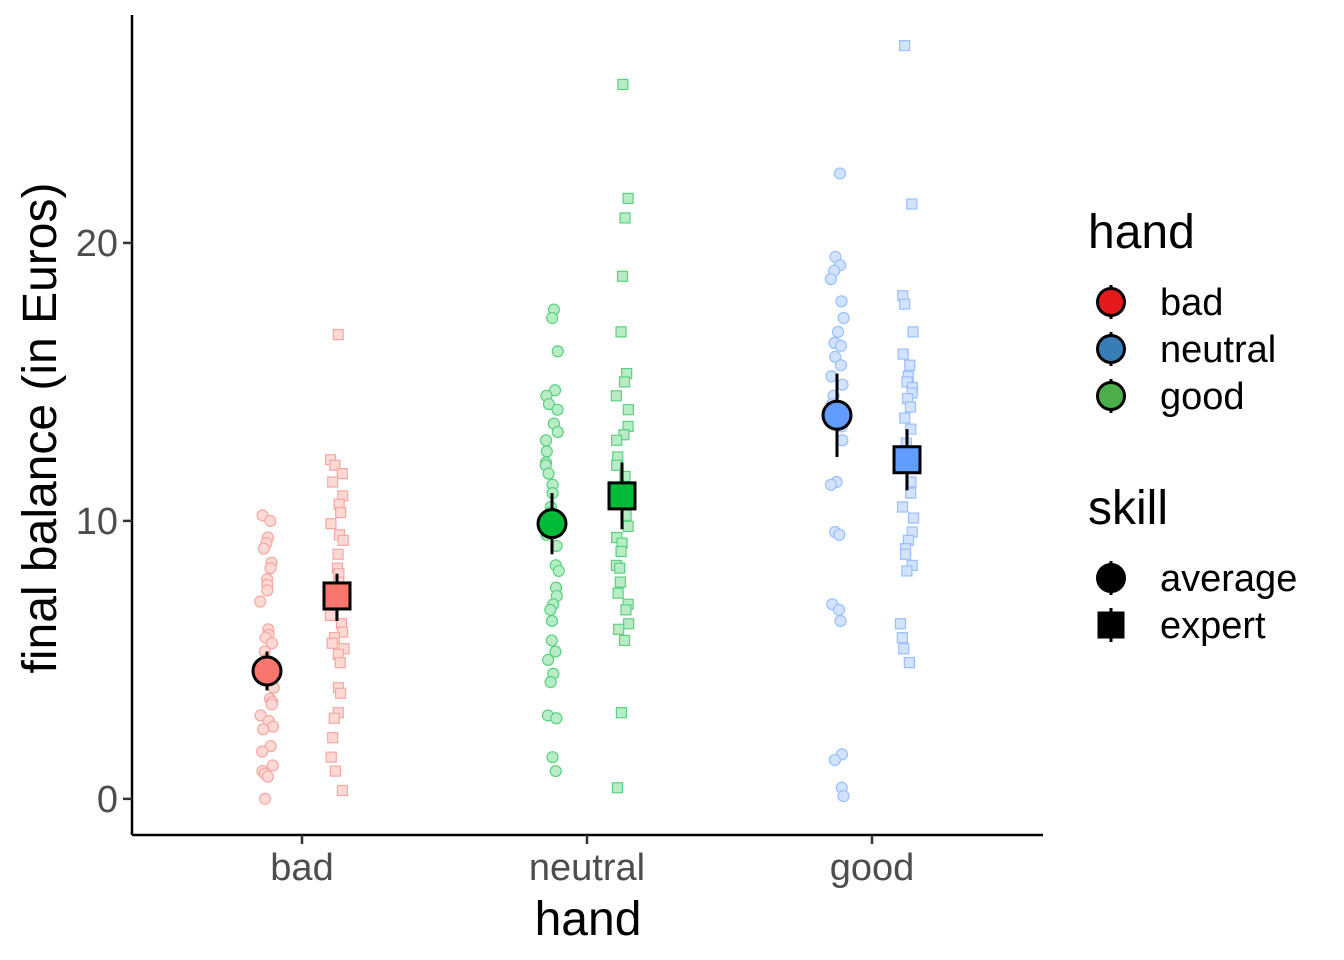  I want to click on y-axis-title: final balance (in Euros), so click(40, 428).